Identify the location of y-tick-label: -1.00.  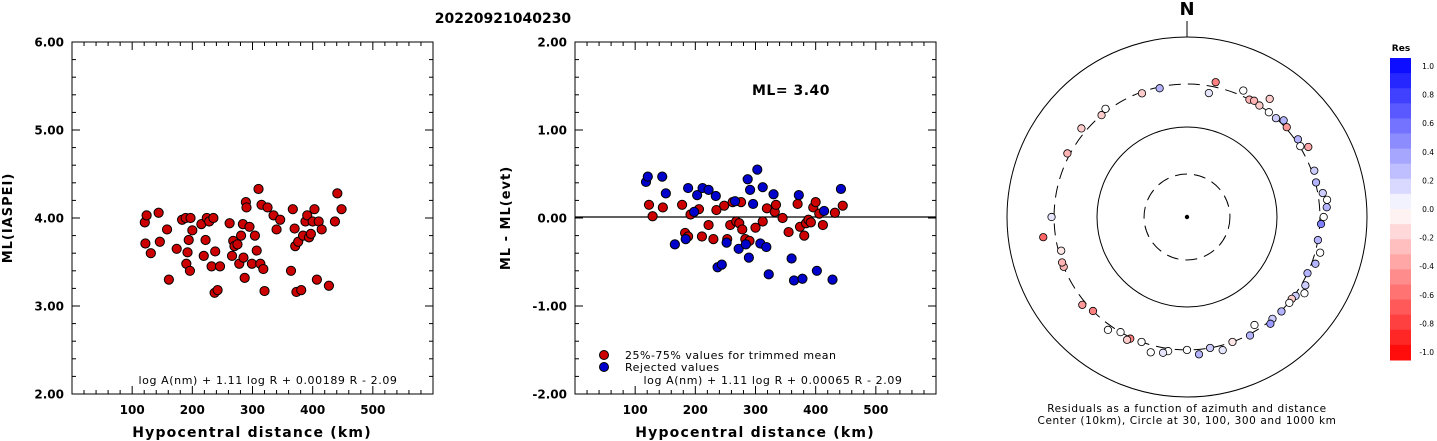
(549, 307).